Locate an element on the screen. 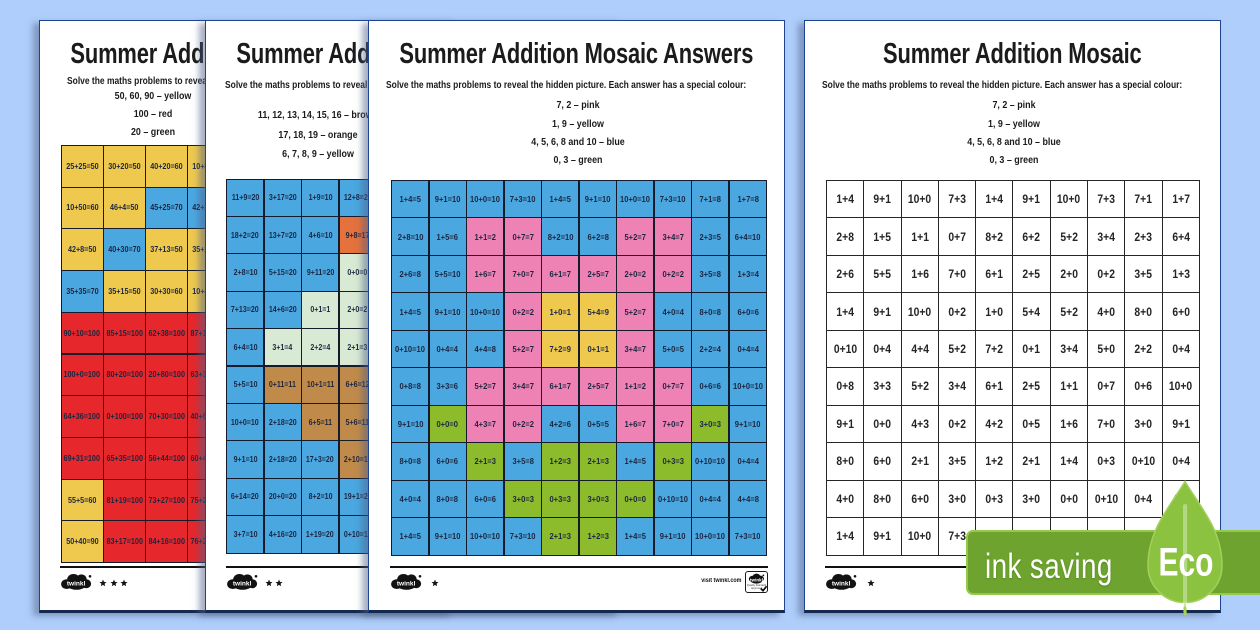 This screenshot has width=1260, height=630. svg-text: Approved is located at coordinates (757, 588).